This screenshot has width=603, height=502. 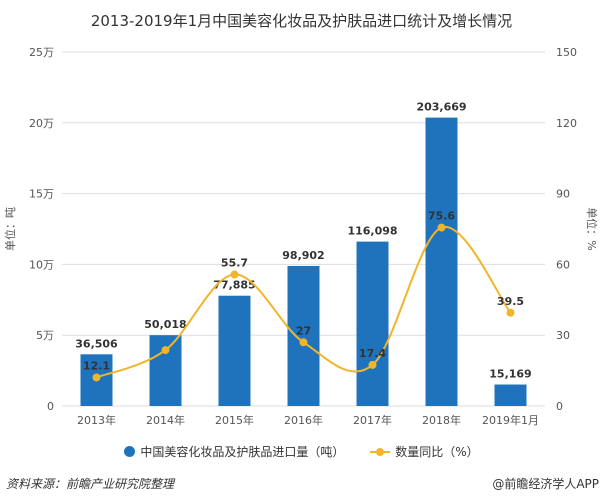 I want to click on legend-line-label: 数量同比（%）, so click(x=437, y=452).